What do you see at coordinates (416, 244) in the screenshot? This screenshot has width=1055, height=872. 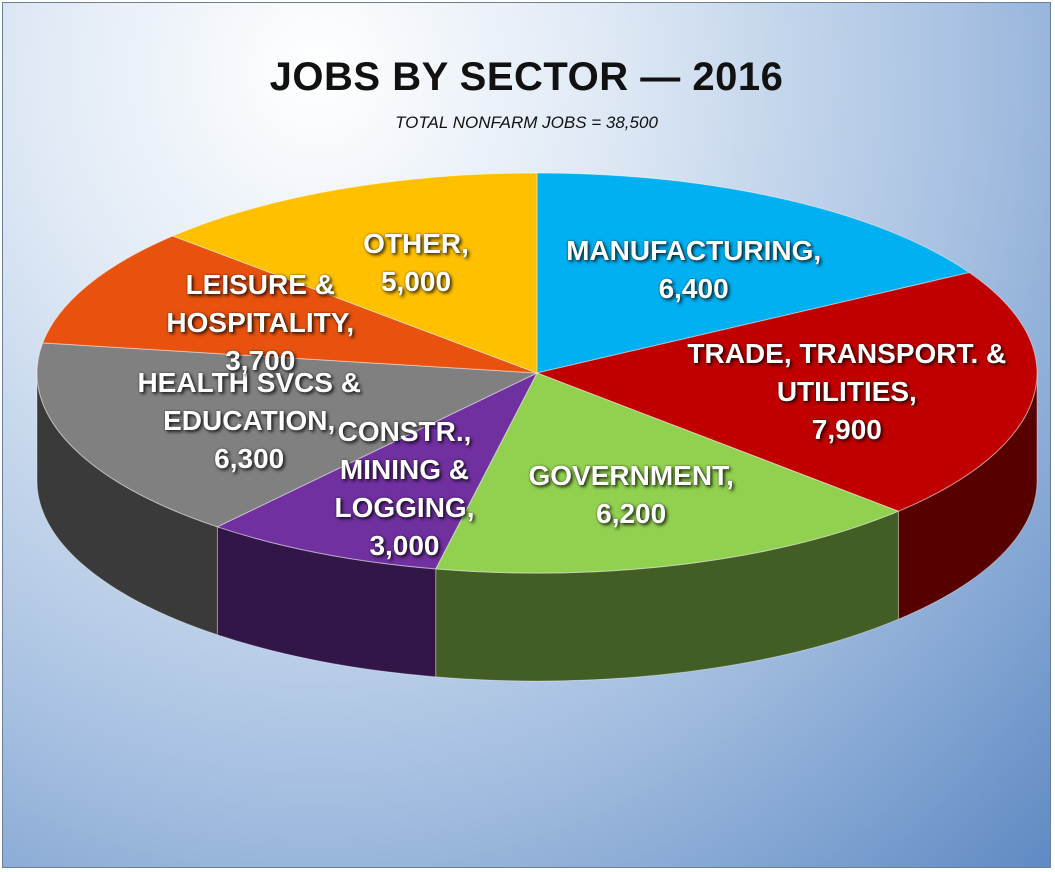 I see `slice-label-line: OTHER,` at bounding box center [416, 244].